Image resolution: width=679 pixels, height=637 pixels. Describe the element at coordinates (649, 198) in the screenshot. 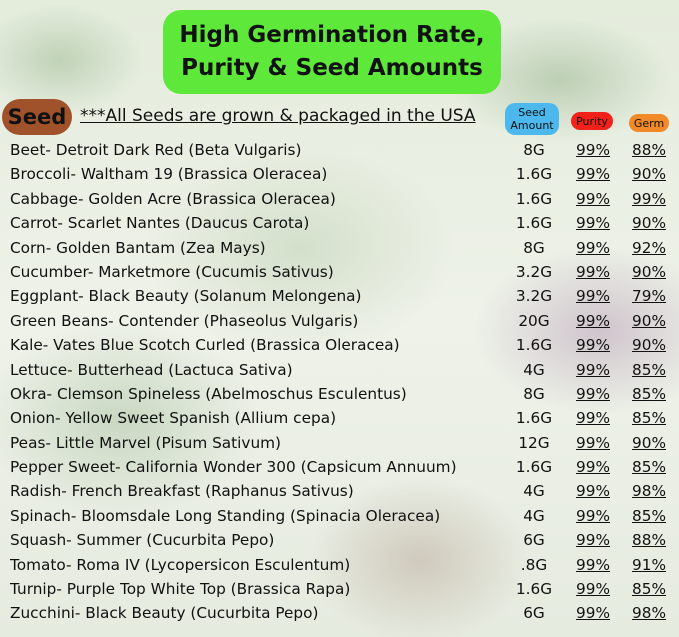

I see `seed-germ: 99%` at that location.